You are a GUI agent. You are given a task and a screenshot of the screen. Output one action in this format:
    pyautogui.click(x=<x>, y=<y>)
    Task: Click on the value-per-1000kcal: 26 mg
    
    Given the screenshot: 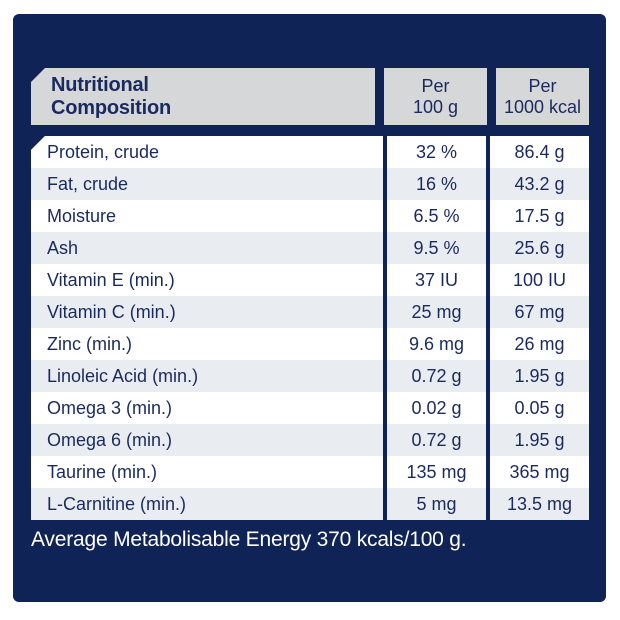 What is the action you would take?
    pyautogui.click(x=537, y=344)
    